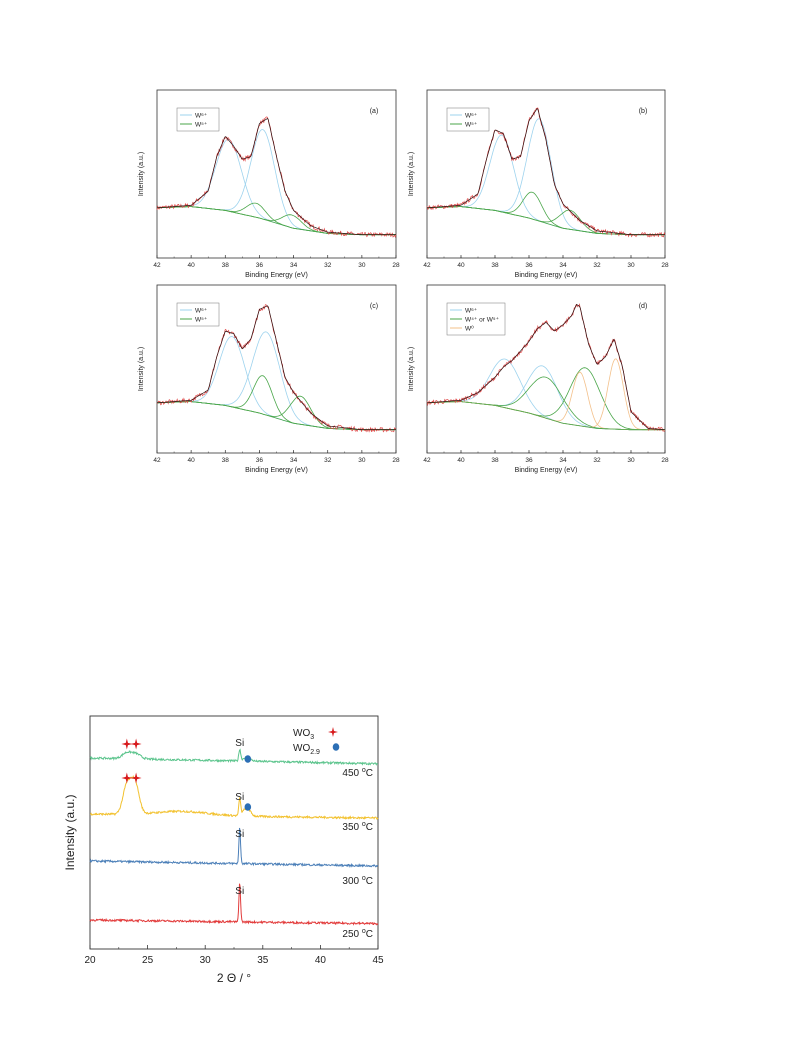 The image size is (793, 1057). I want to click on panel-label: (d), so click(643, 306).